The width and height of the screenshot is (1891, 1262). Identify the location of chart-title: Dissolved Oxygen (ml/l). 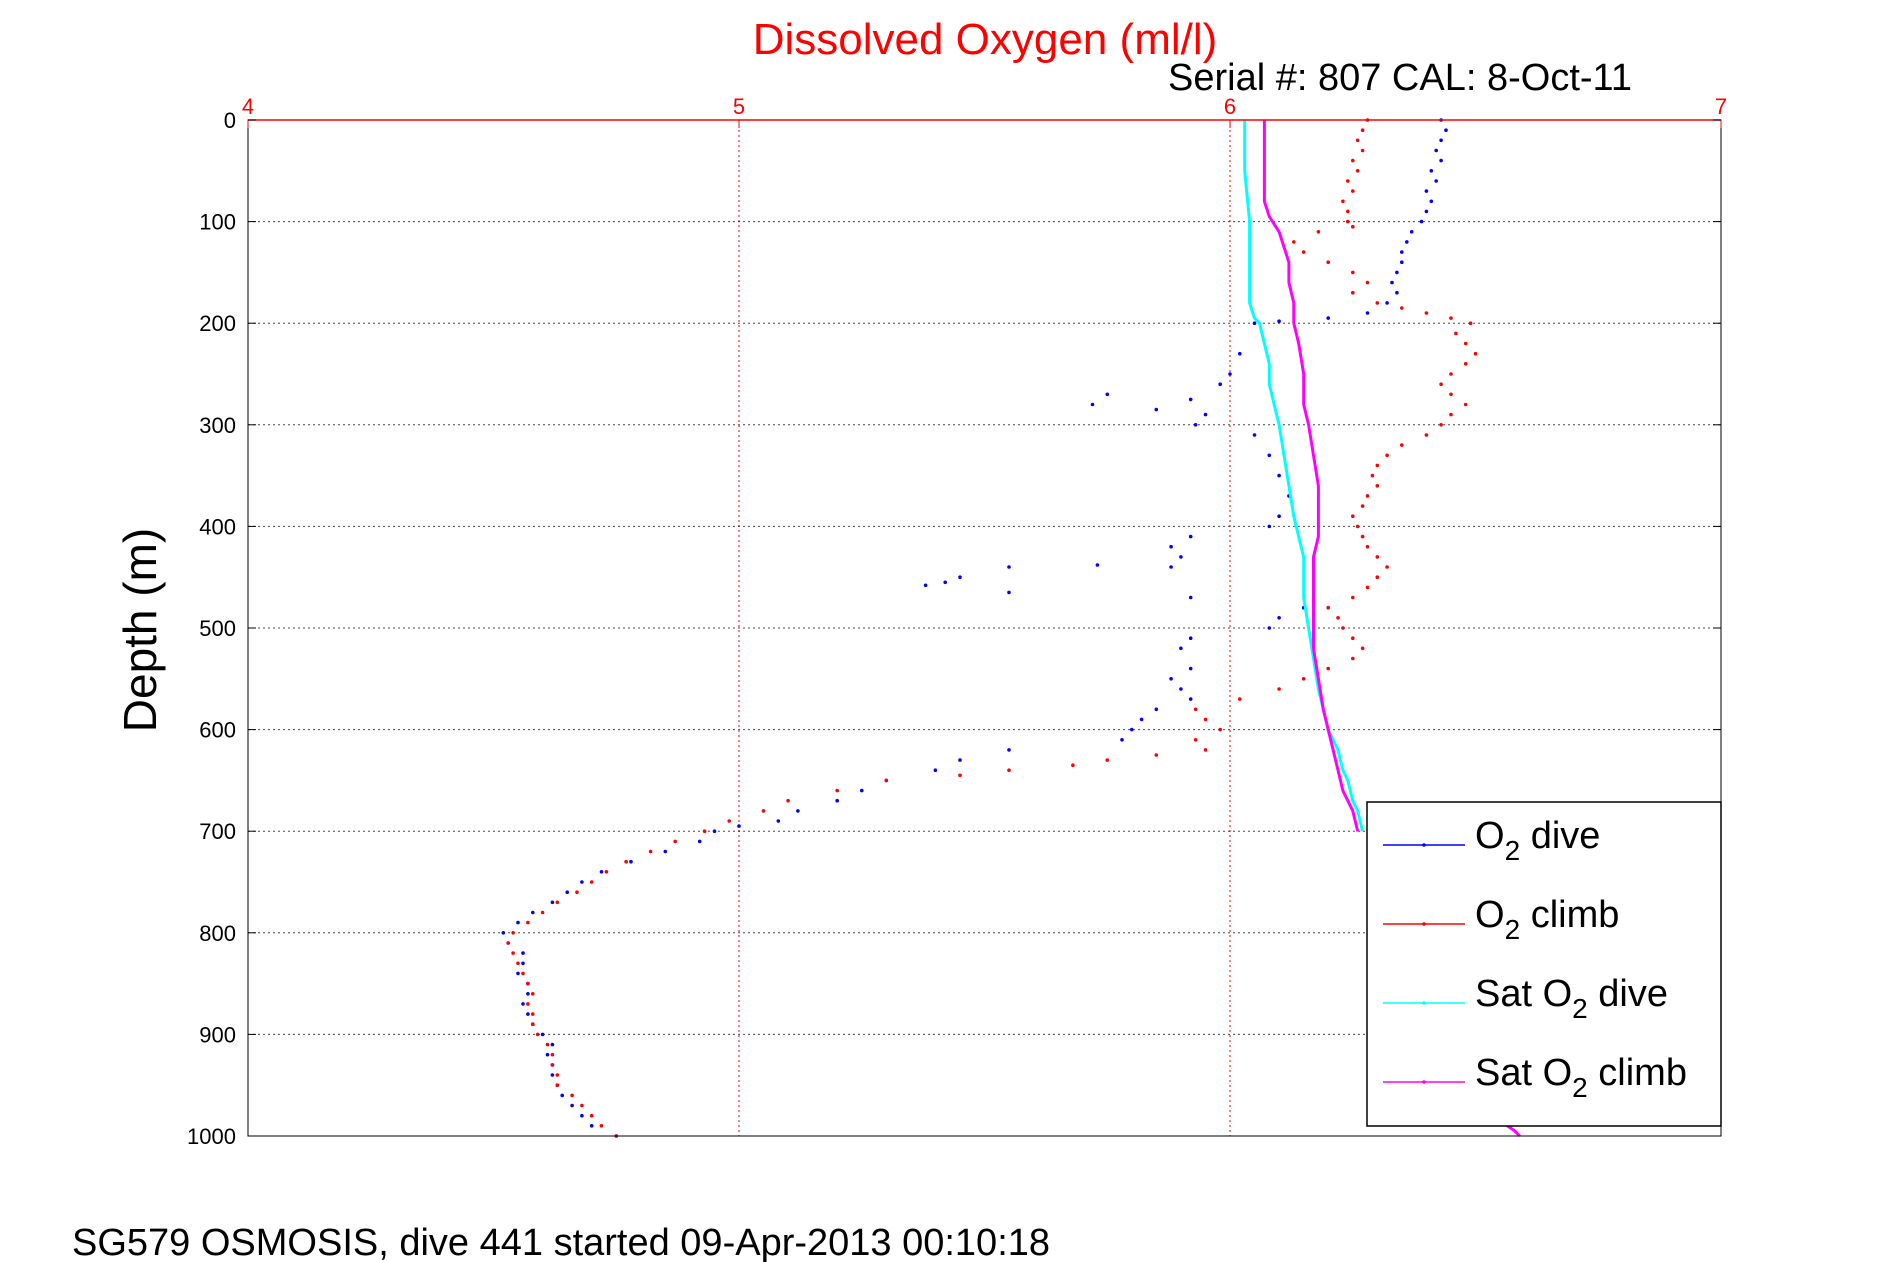
(985, 39).